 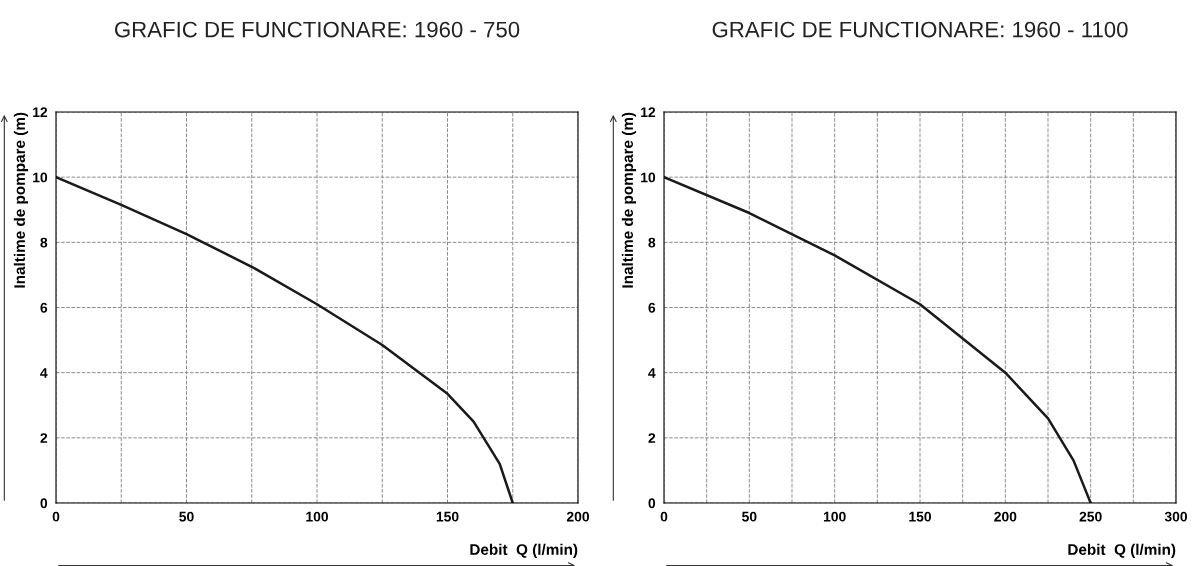 What do you see at coordinates (317, 29) in the screenshot?
I see `chart-title: GRAFIC DE FUNCTIONARE: 1960 - 750` at bounding box center [317, 29].